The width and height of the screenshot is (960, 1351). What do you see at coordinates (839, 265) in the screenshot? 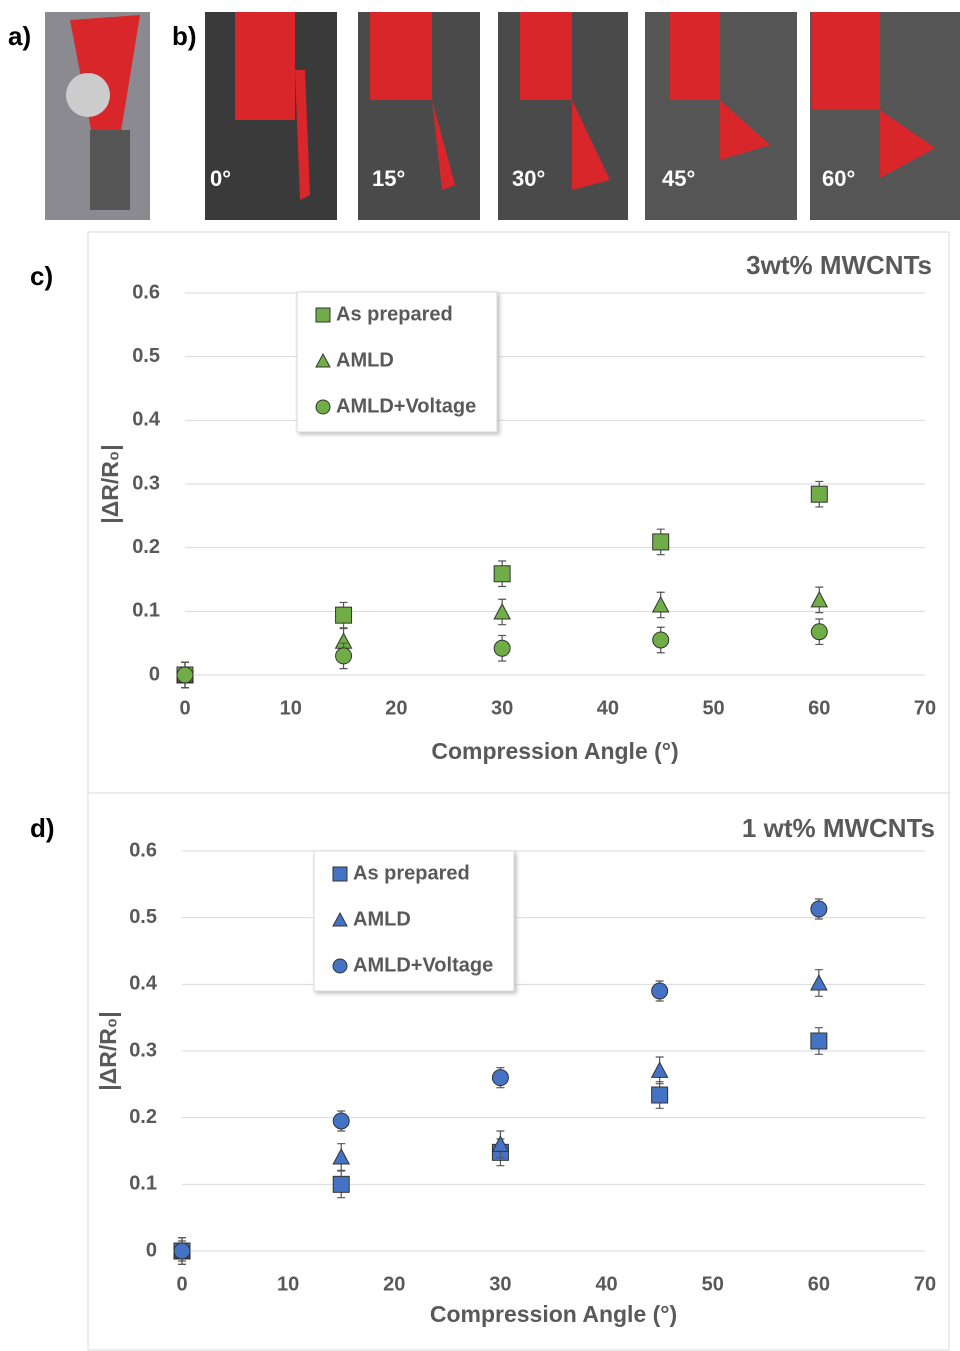
I see `chart-title: 3wt% MWCNTs` at bounding box center [839, 265].